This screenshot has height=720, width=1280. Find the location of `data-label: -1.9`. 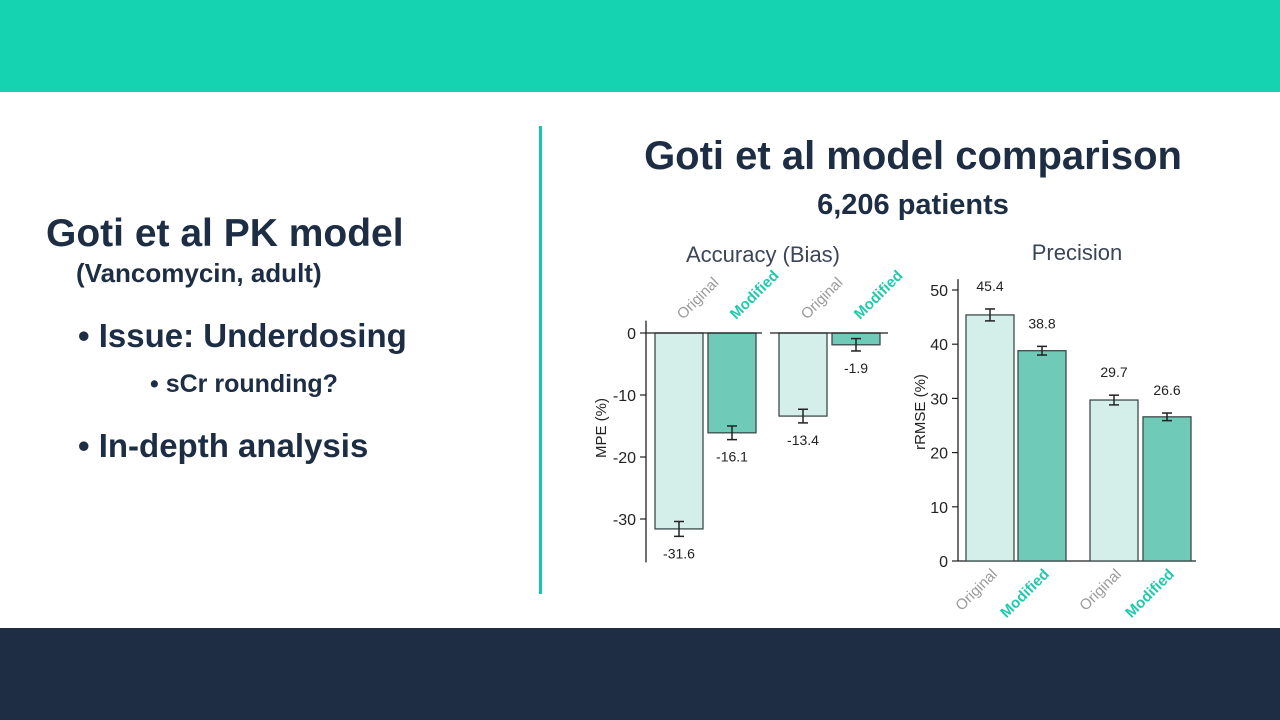

data-label: -1.9 is located at coordinates (856, 368).